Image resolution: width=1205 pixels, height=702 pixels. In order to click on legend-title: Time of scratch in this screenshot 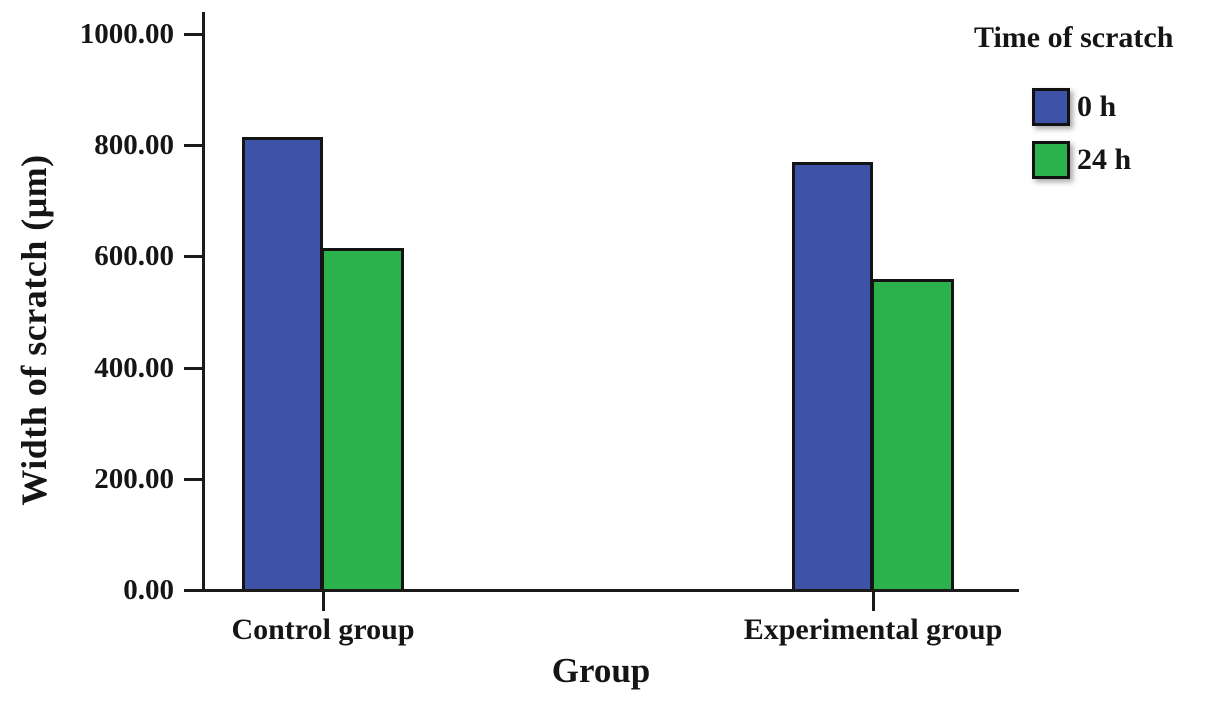, I will do `click(1074, 37)`.